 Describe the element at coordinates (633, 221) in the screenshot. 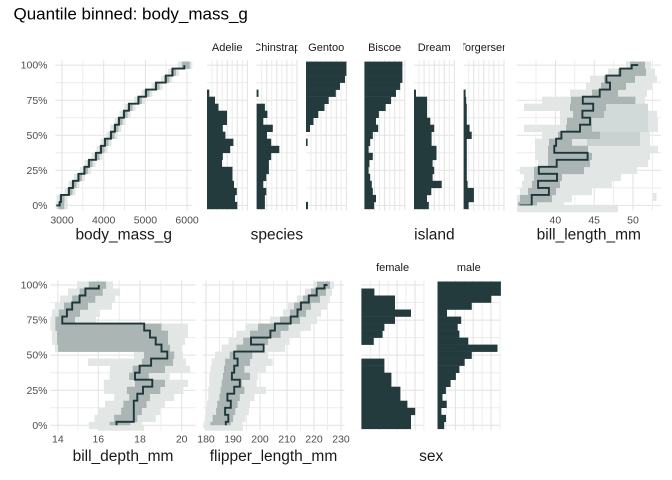

I see `svg-text: 50` at that location.